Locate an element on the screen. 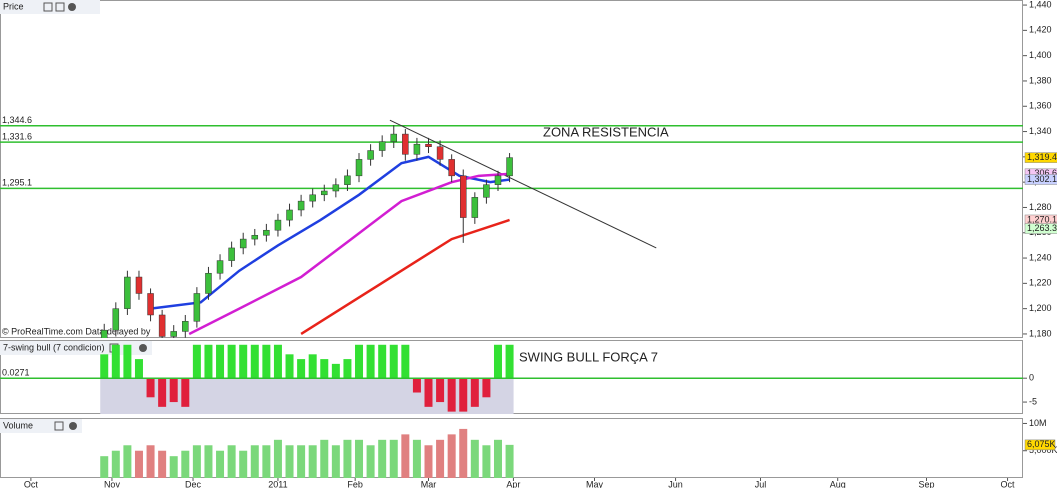 The image size is (1057, 493). value-badge-label: 6,075K is located at coordinates (1041, 444).